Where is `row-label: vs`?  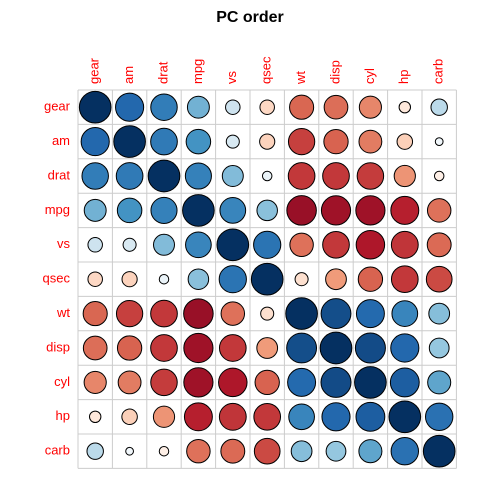
row-label: vs is located at coordinates (64, 243).